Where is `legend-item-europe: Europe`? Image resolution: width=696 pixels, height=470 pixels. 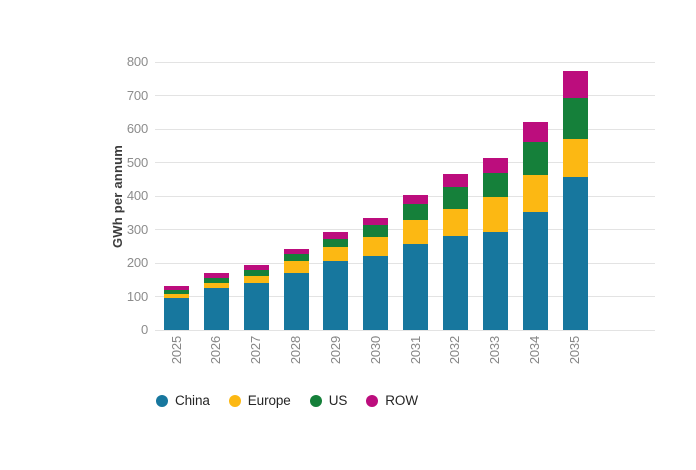
legend-item-europe: Europe is located at coordinates (259, 400).